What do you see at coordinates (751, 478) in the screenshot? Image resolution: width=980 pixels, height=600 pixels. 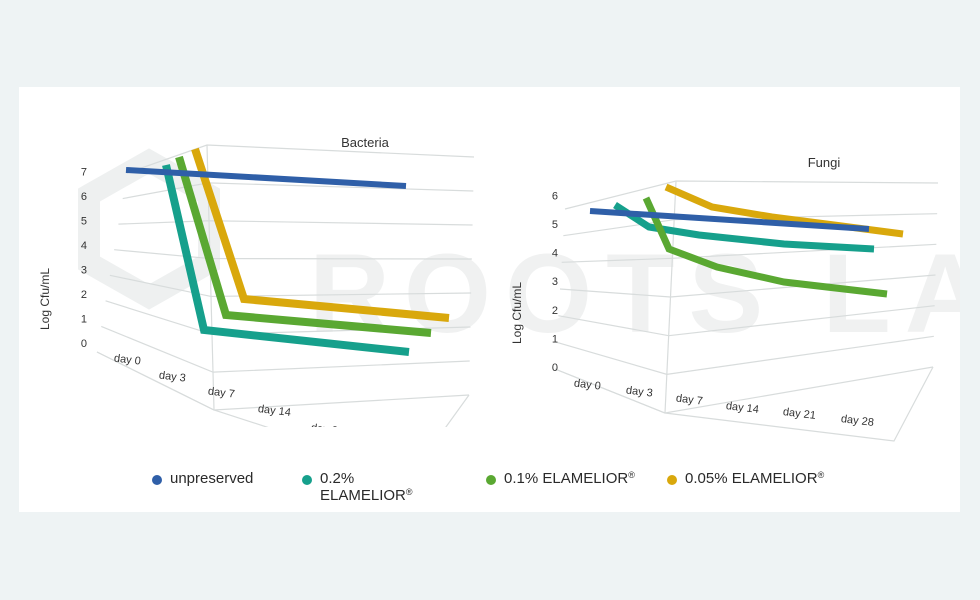 I see `legend-label-0.05pct: 0.05% ELAMELIOR` at bounding box center [751, 478].